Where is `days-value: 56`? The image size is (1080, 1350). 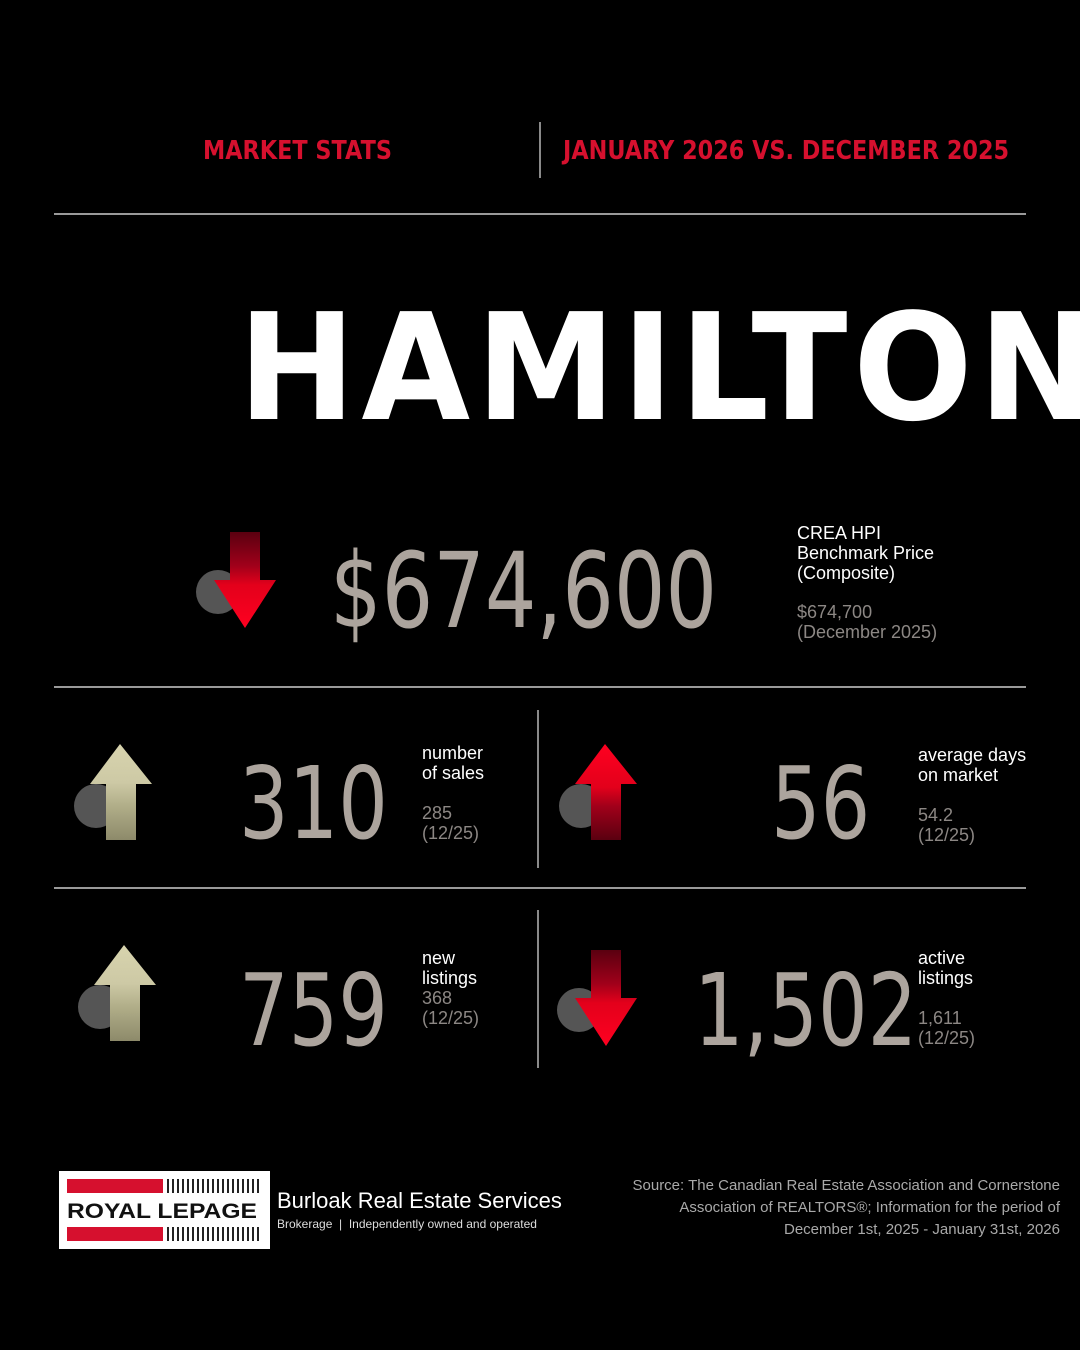 days-value: 56 is located at coordinates (821, 803).